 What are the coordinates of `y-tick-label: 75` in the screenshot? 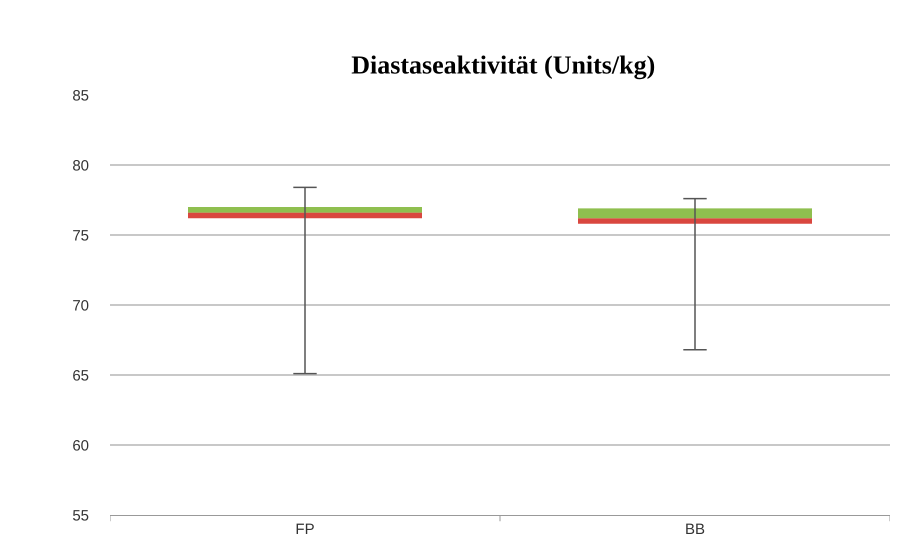 It's located at (80, 235).